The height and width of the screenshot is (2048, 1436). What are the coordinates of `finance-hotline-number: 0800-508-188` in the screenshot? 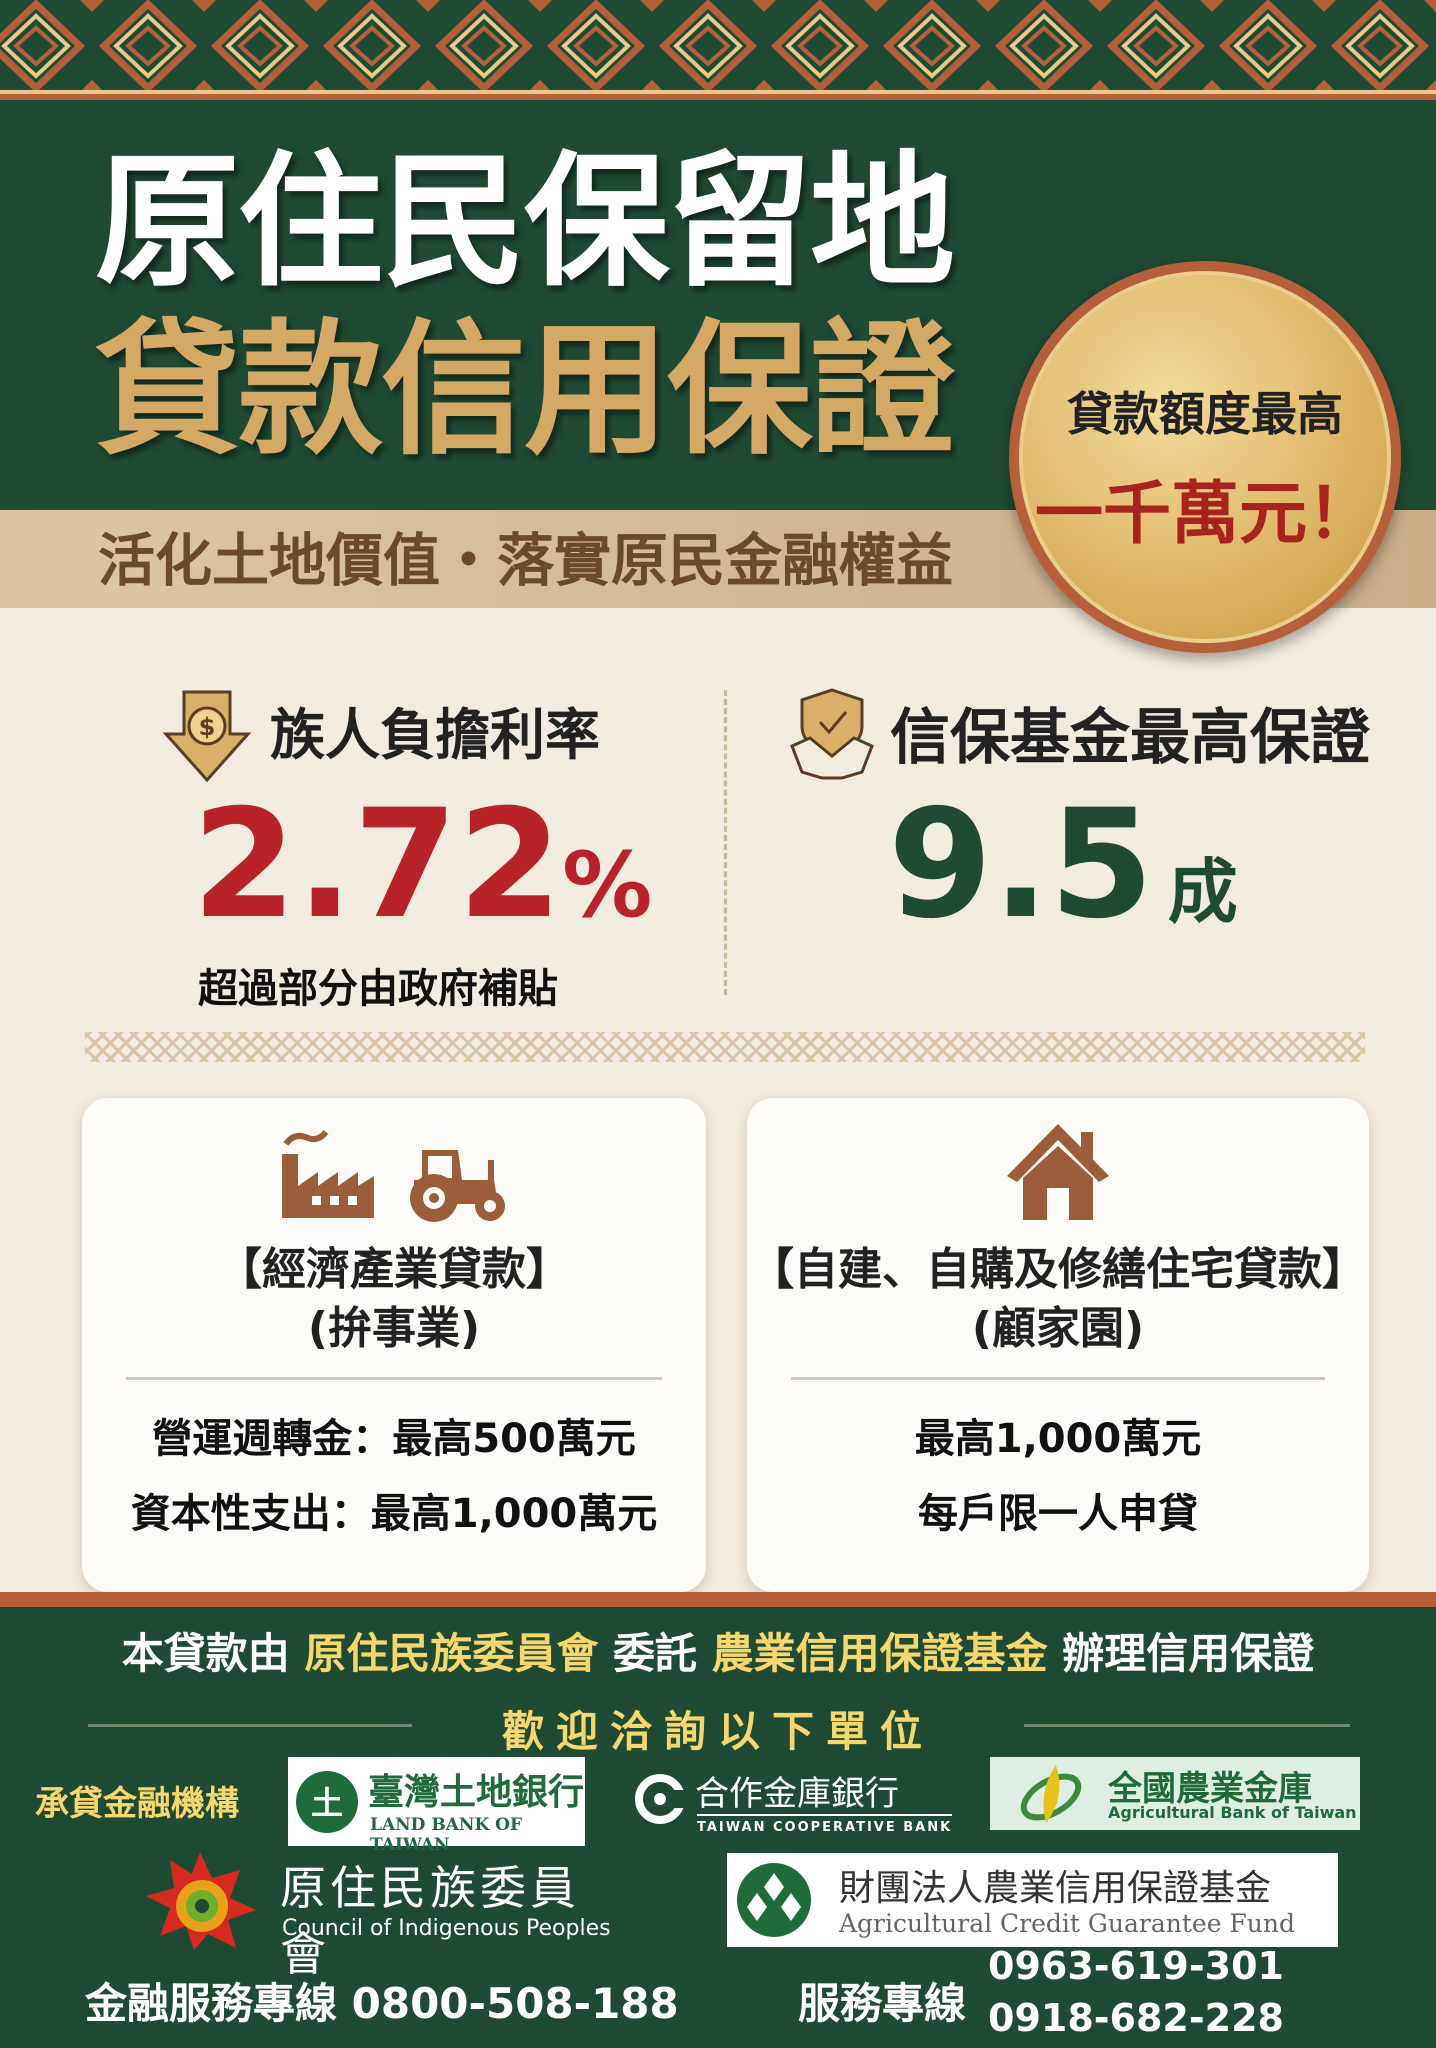 It's located at (515, 2003).